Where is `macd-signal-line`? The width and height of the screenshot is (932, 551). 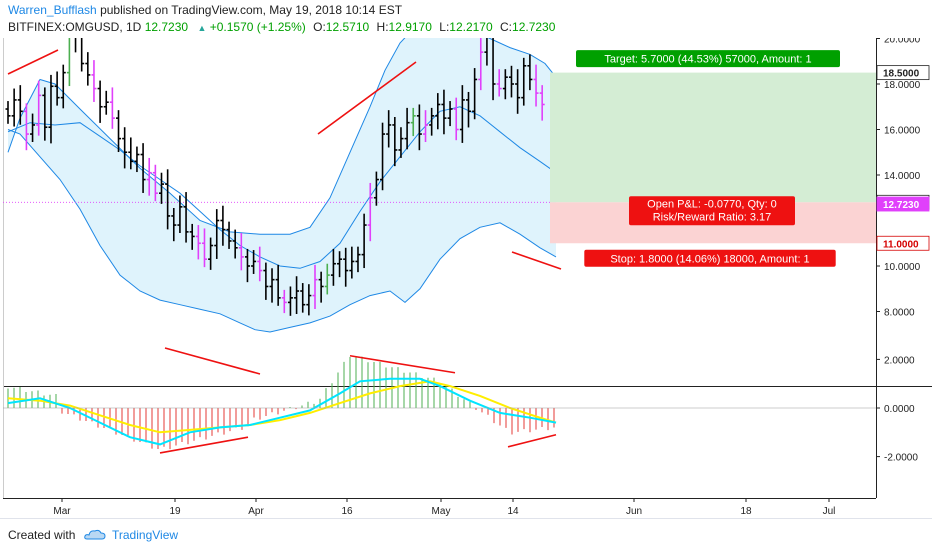 macd-signal-line is located at coordinates (282, 407).